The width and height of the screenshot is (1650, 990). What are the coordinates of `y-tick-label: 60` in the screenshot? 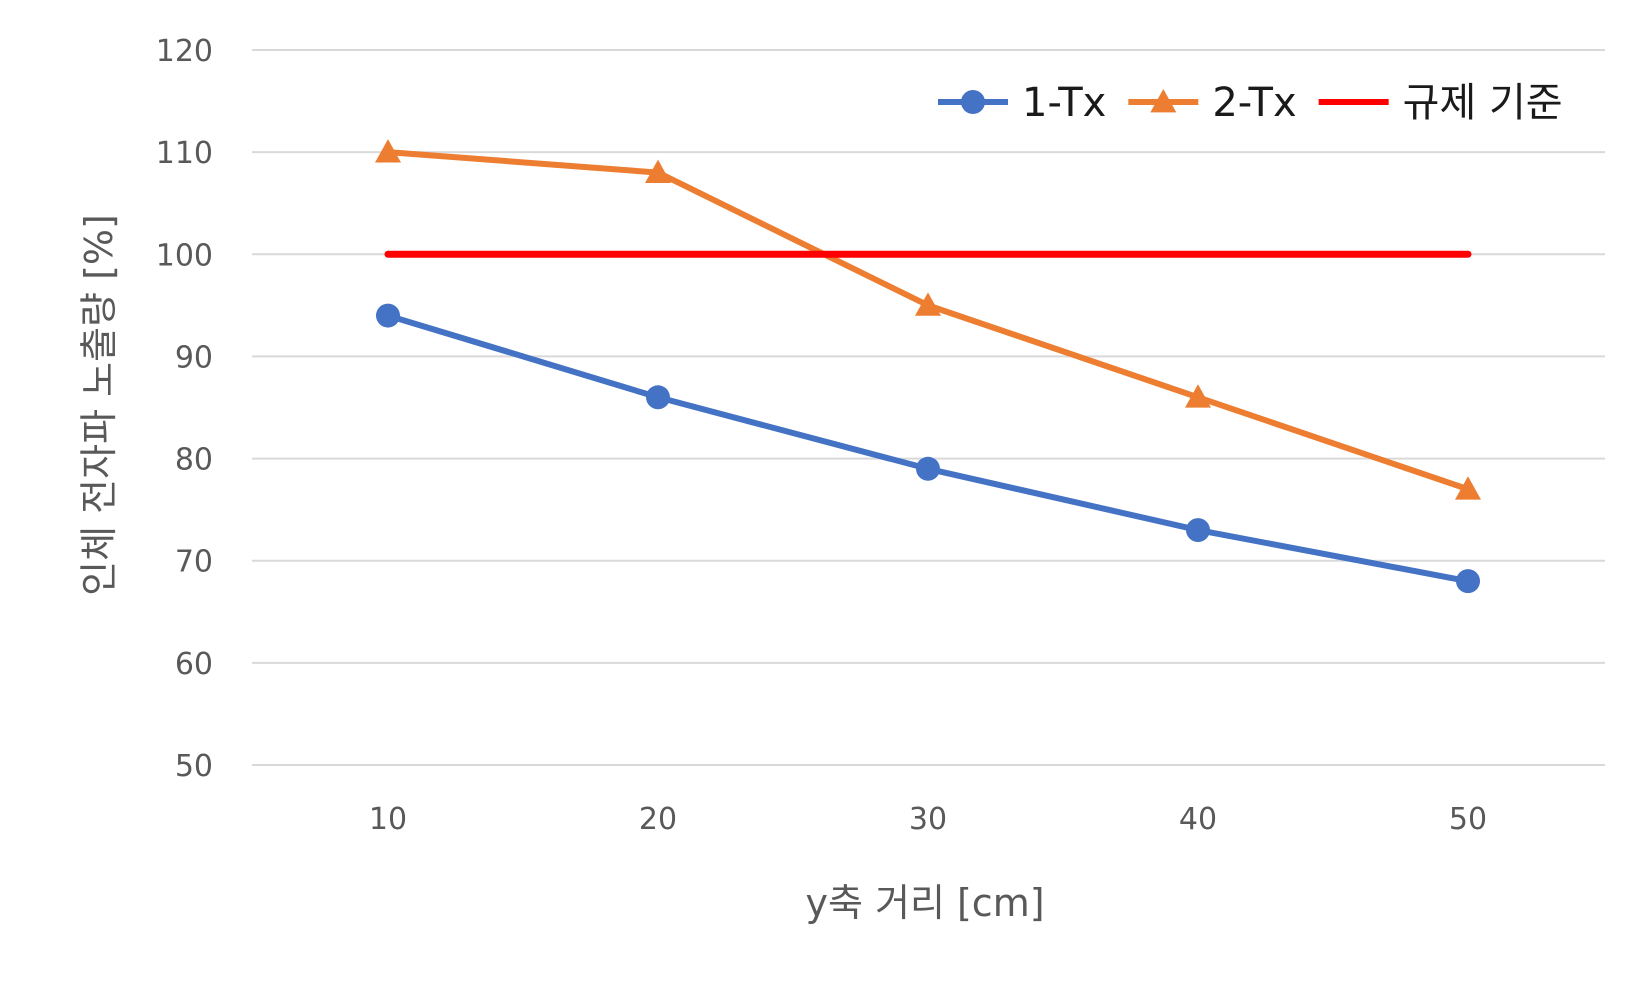 It's located at (194, 664).